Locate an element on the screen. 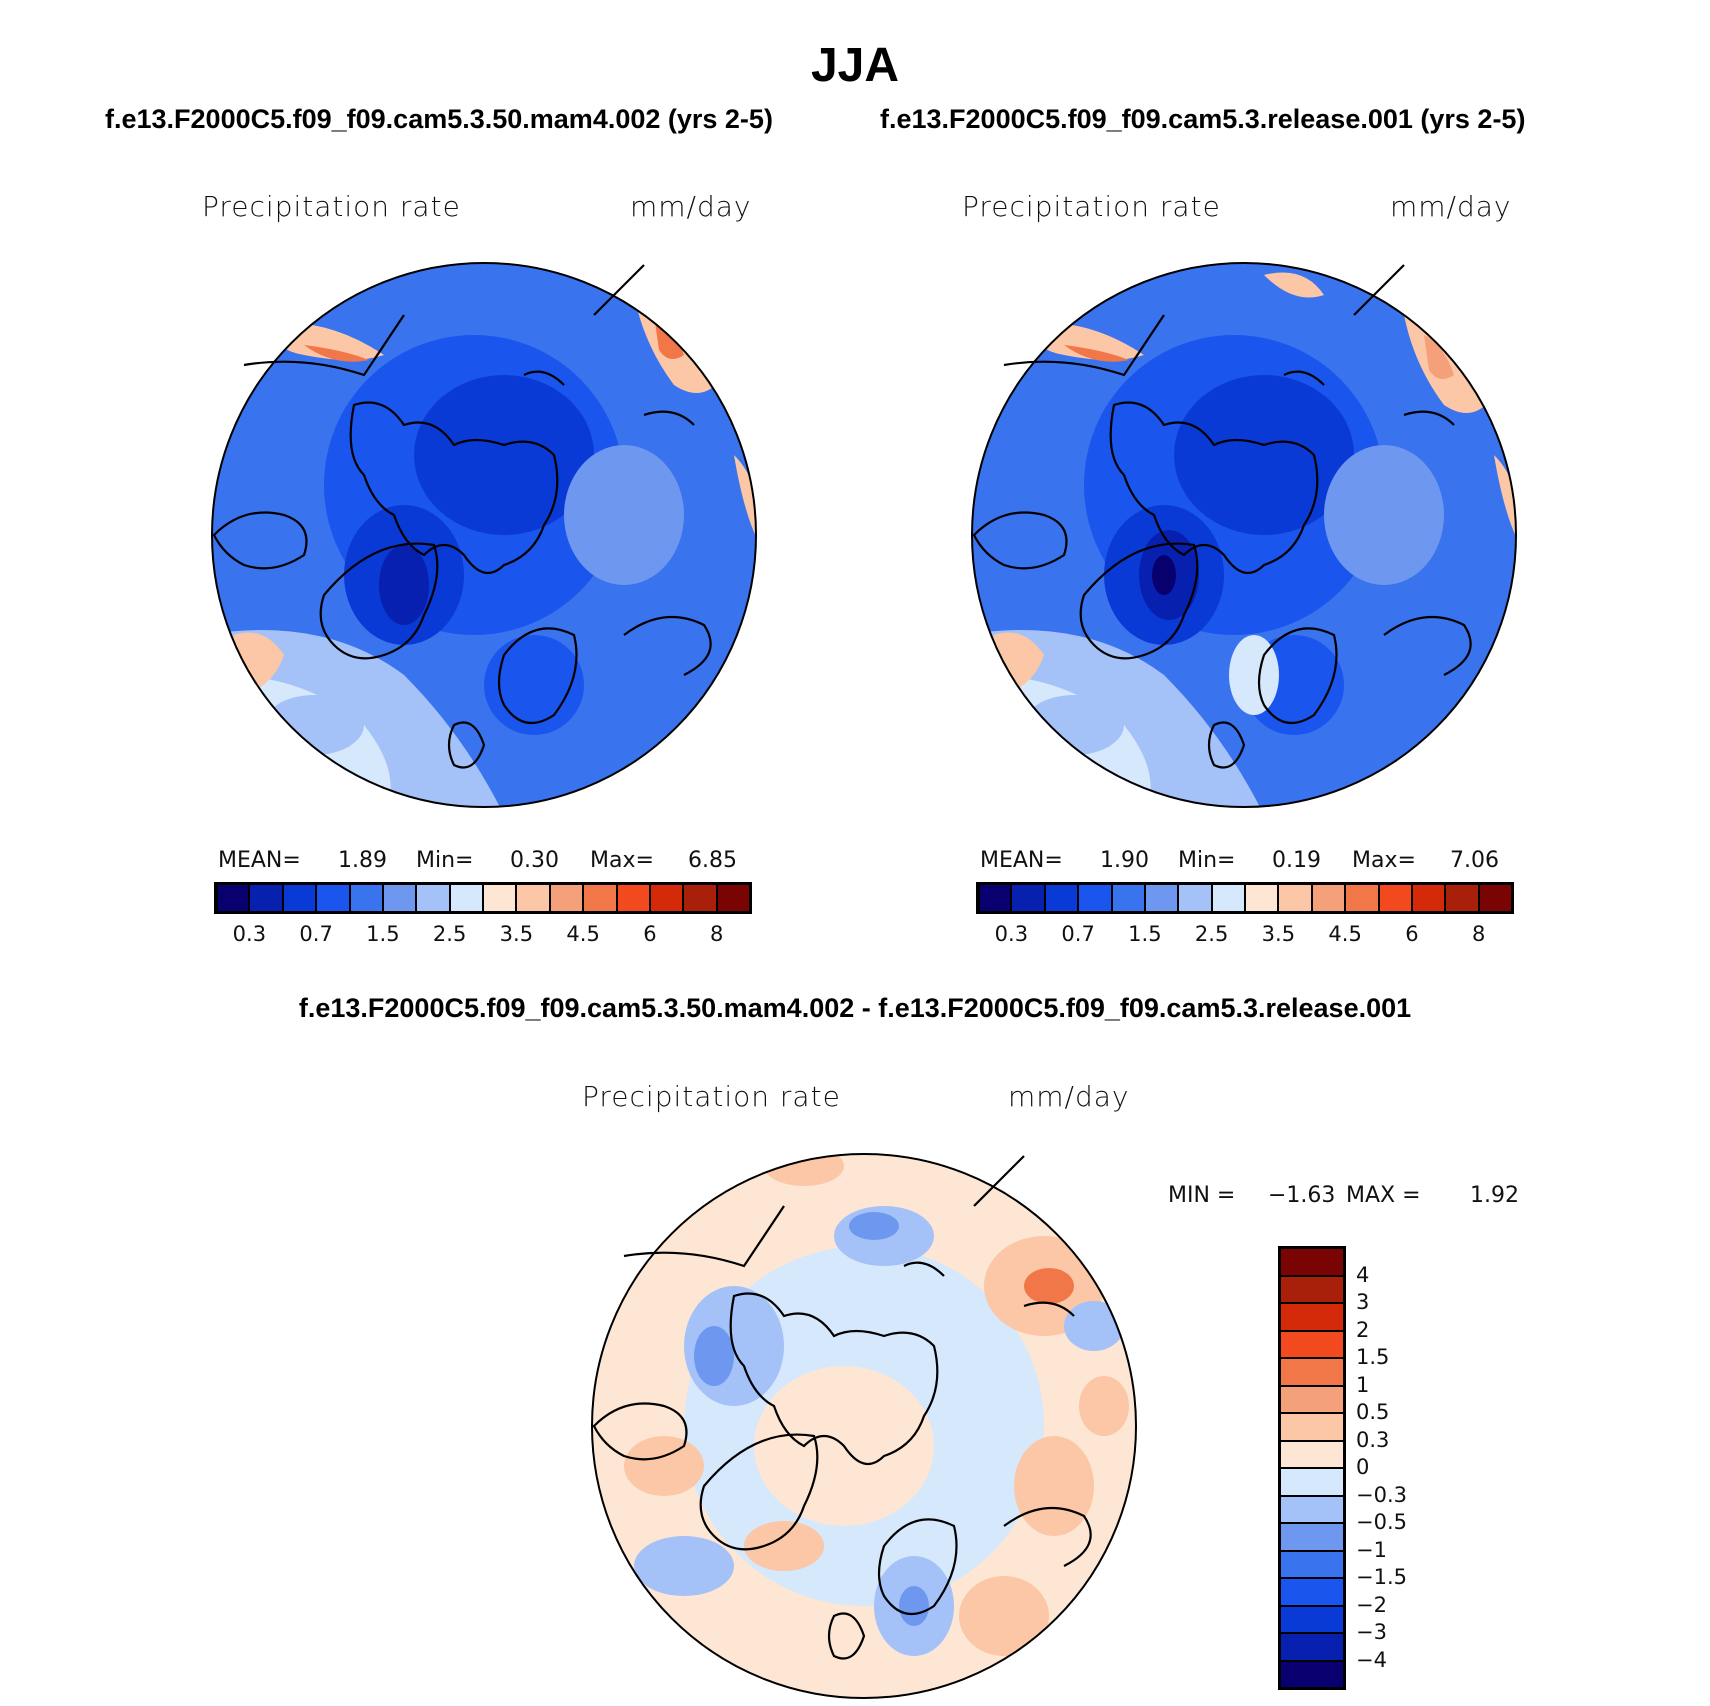  left-variable-label: Precipitation rate is located at coordinates (331, 206).